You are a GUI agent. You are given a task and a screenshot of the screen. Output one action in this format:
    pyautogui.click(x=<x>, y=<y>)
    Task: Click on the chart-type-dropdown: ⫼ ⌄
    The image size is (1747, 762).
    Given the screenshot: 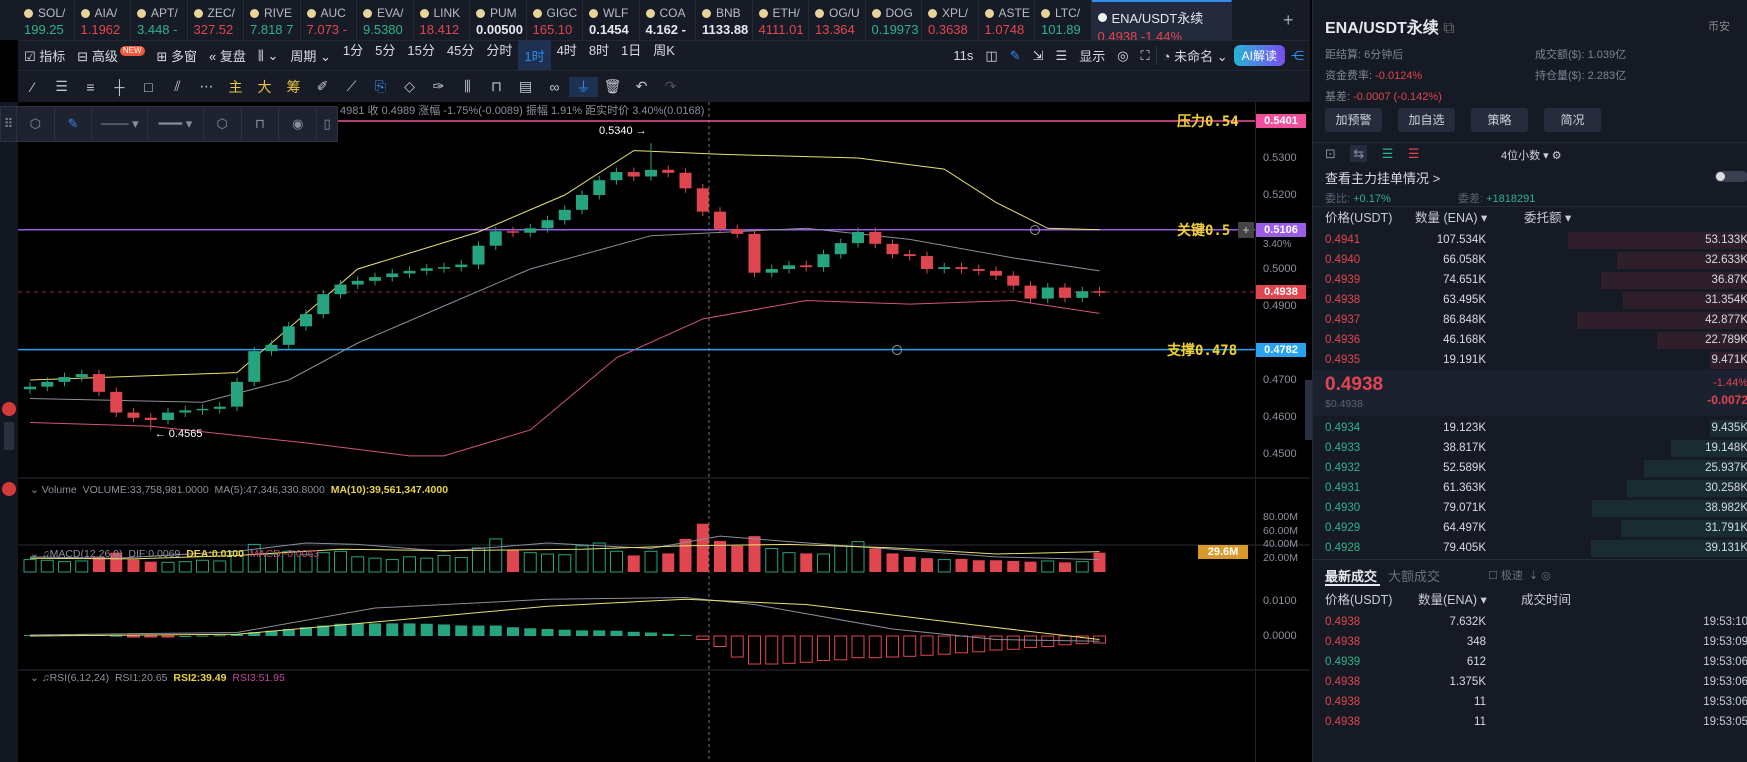 What is the action you would take?
    pyautogui.click(x=268, y=55)
    